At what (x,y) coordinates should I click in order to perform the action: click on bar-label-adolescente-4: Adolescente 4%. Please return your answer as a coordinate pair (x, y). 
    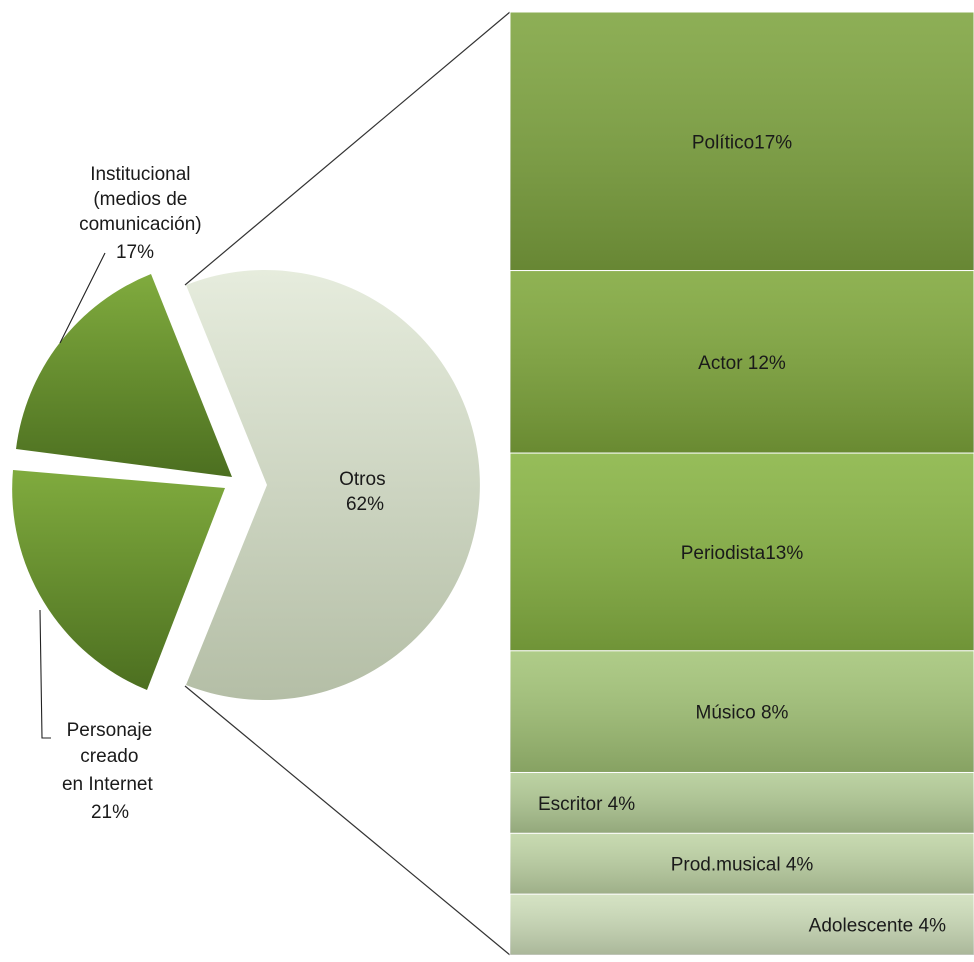
    Looking at the image, I should click on (877, 926).